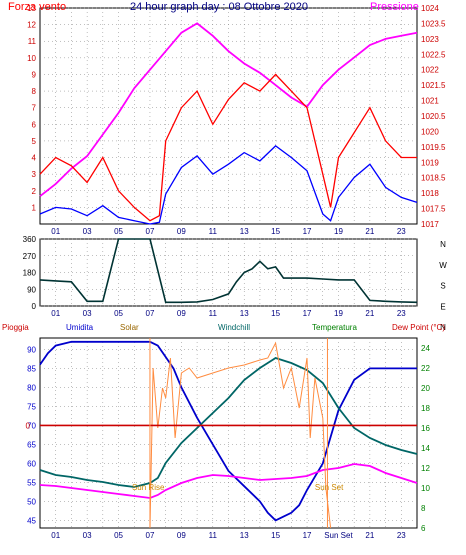 The image size is (466, 555). Describe the element at coordinates (418, 327) in the screenshot. I see `legend-label: Dew Point (°C)` at that location.